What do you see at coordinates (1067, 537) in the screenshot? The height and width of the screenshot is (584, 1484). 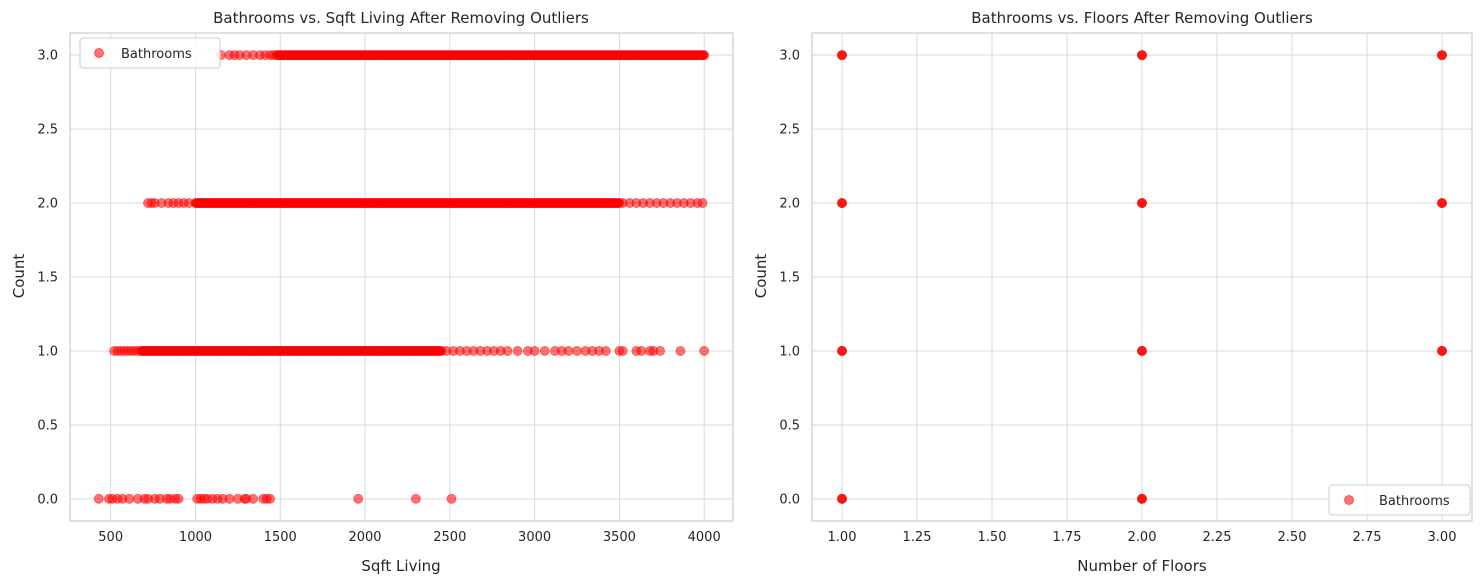 I see `x-tick-label: 1.75` at bounding box center [1067, 537].